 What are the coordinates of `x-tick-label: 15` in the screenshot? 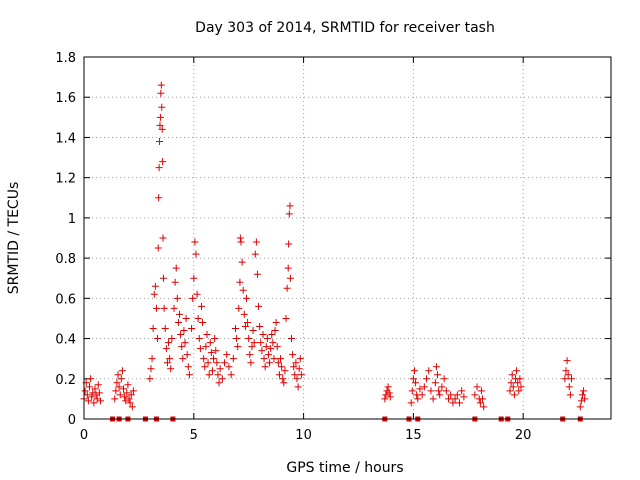 It's located at (413, 435).